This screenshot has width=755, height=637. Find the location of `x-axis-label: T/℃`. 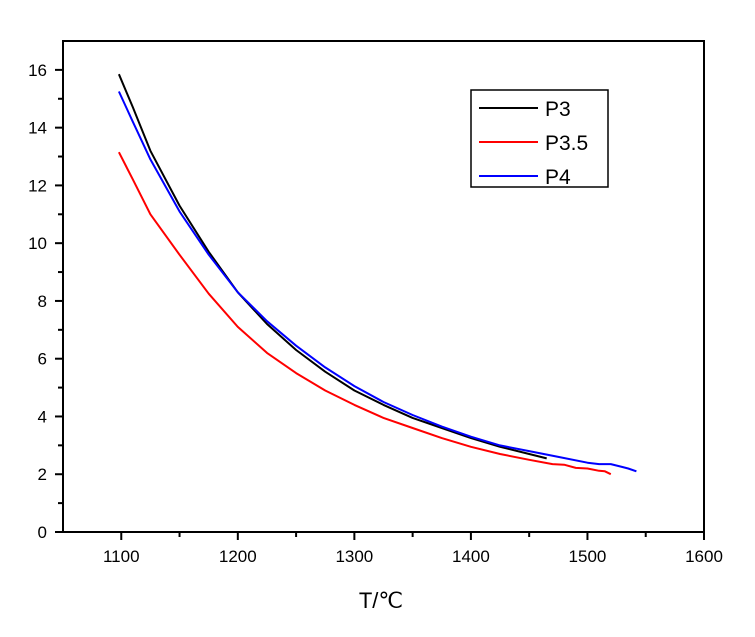

x-axis-label: T/℃ is located at coordinates (381, 600).